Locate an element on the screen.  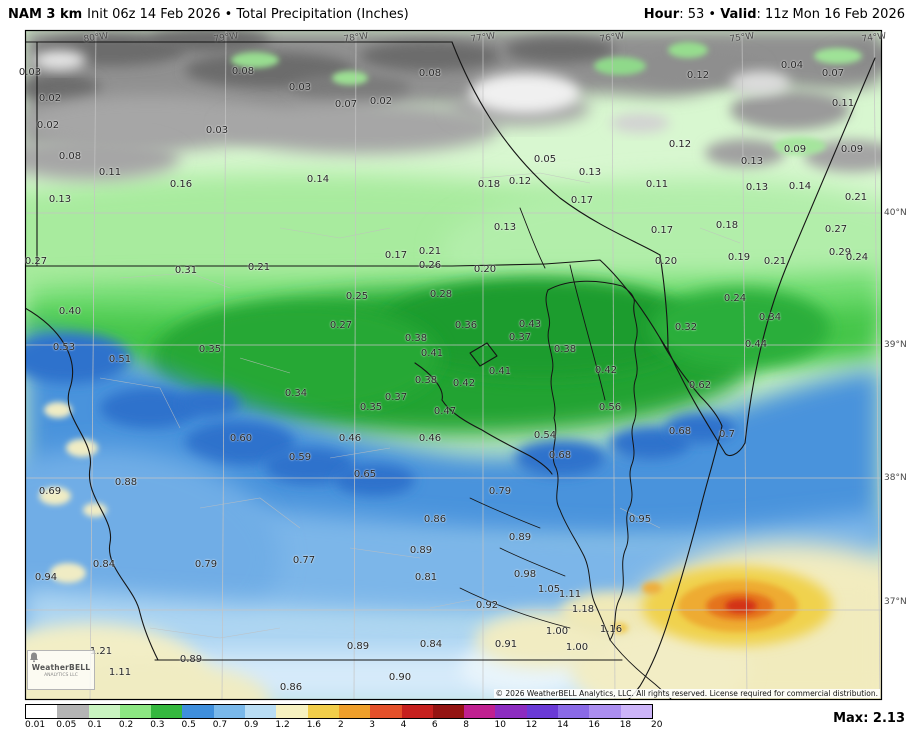
colorbar-tick-label: 1.6 is located at coordinates (314, 725).